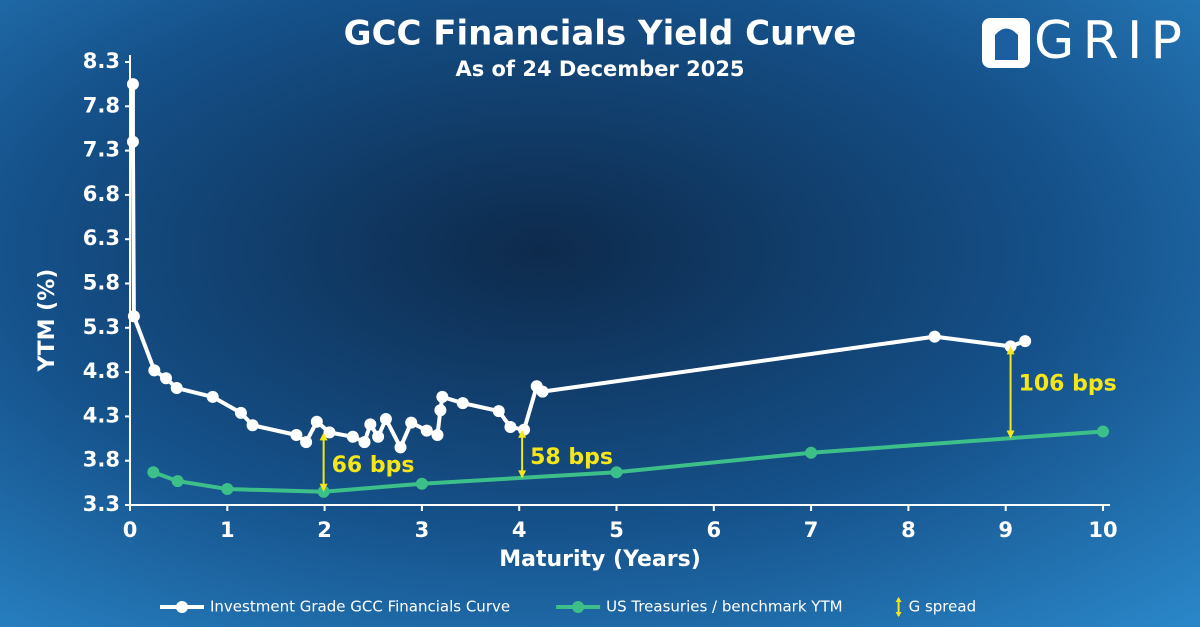  Describe the element at coordinates (101, 327) in the screenshot. I see `y-tick-label: 5.3` at that location.